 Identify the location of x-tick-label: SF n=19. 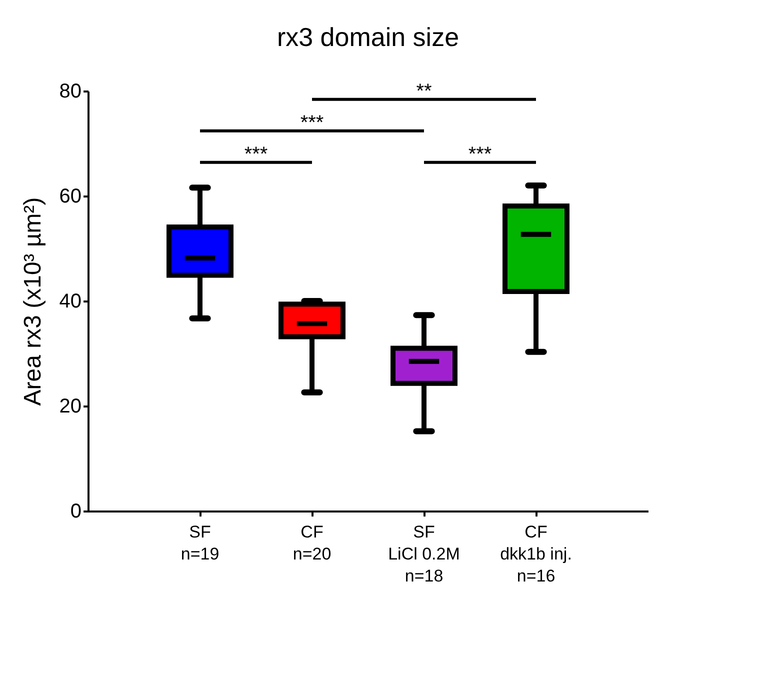
(200, 543).